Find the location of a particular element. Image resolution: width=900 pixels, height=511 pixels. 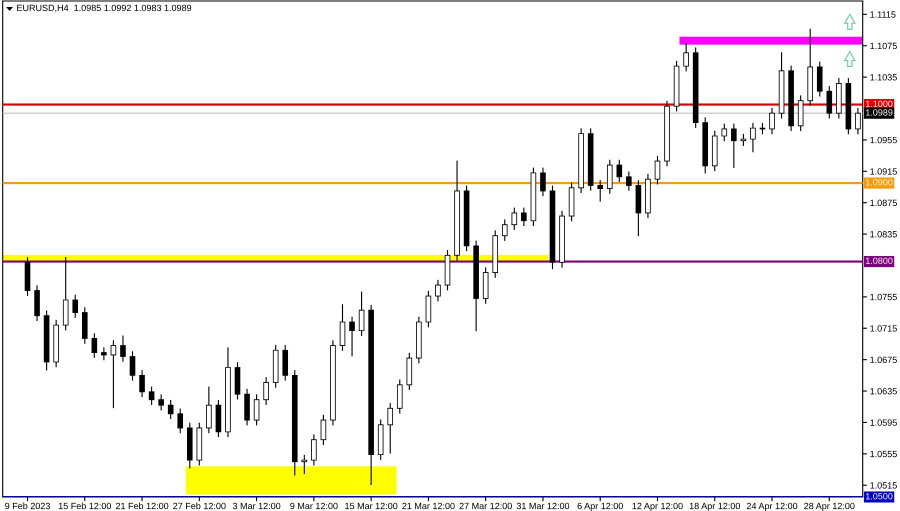

y-tick-label: 1.0835 is located at coordinates (883, 234).